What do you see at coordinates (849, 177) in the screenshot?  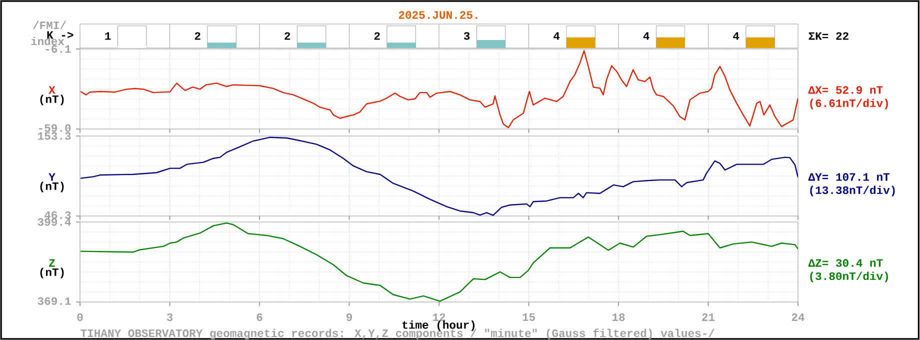 I see `text: ΔY= 107.1 nT` at bounding box center [849, 177].